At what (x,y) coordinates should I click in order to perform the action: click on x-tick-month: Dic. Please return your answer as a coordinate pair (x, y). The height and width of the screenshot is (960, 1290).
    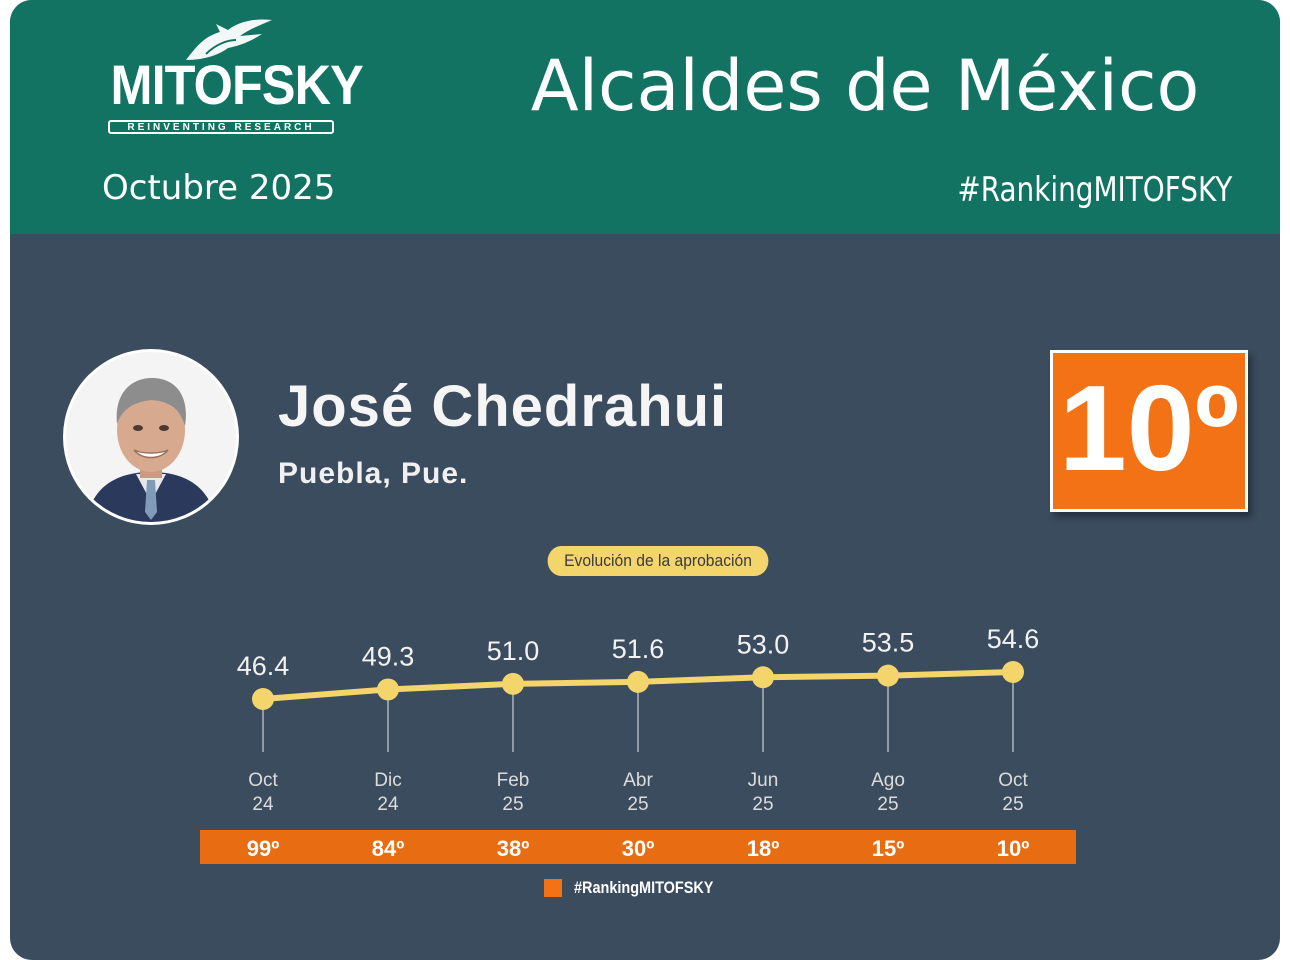
    Looking at the image, I should click on (387, 780).